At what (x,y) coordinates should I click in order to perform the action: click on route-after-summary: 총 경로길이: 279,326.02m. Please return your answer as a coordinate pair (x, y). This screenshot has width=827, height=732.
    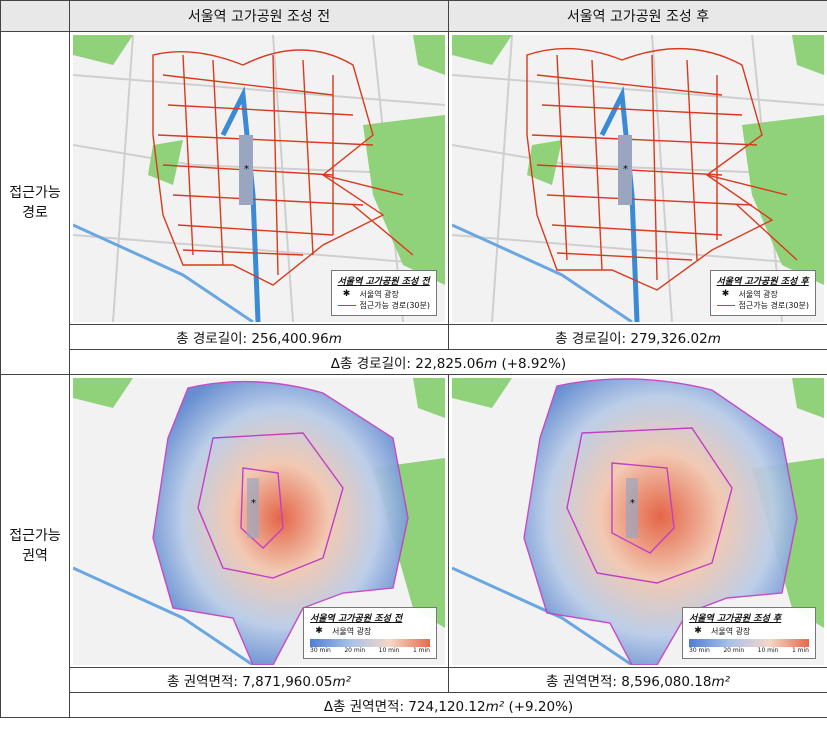
    Looking at the image, I should click on (637, 337).